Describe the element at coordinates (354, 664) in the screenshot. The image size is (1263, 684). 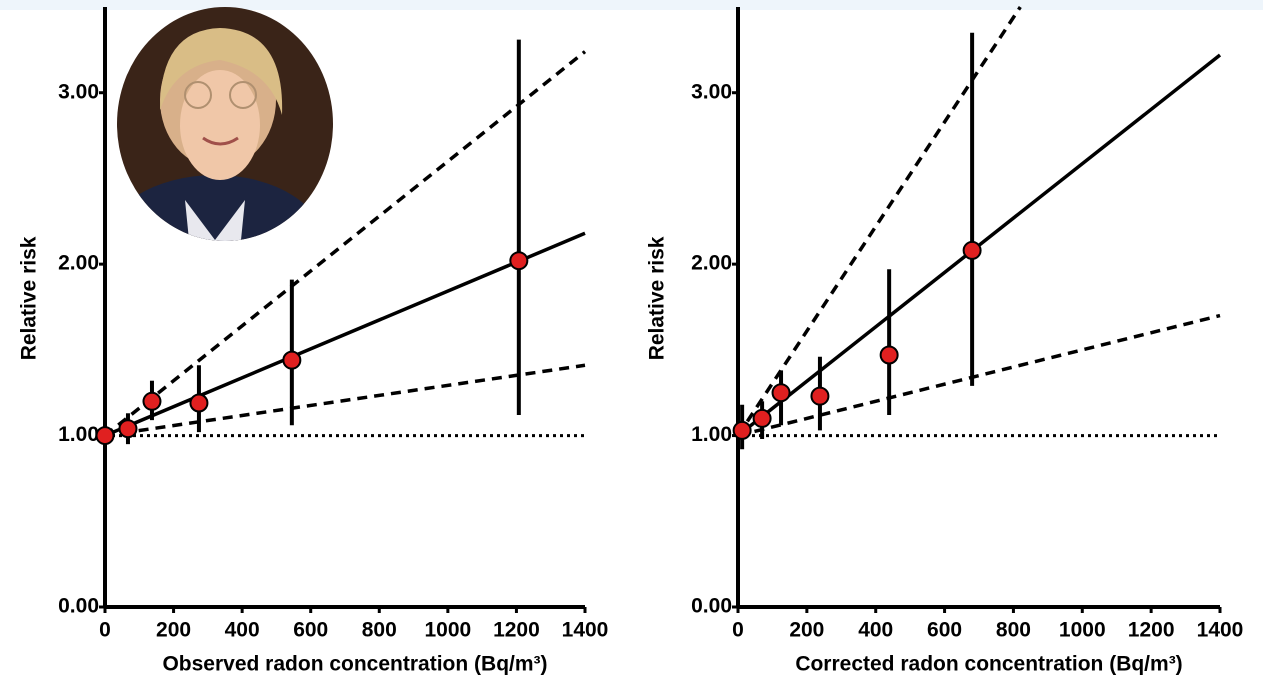
I see `x-axis-title: Observed radon concentration (Bq/m³)` at that location.